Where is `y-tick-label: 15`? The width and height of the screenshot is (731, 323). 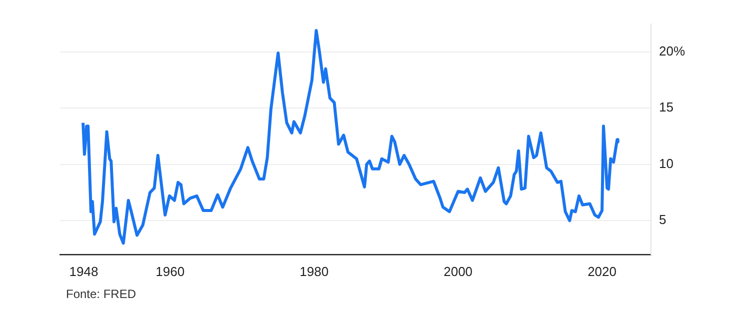
y-tick-label: 15 is located at coordinates (666, 107).